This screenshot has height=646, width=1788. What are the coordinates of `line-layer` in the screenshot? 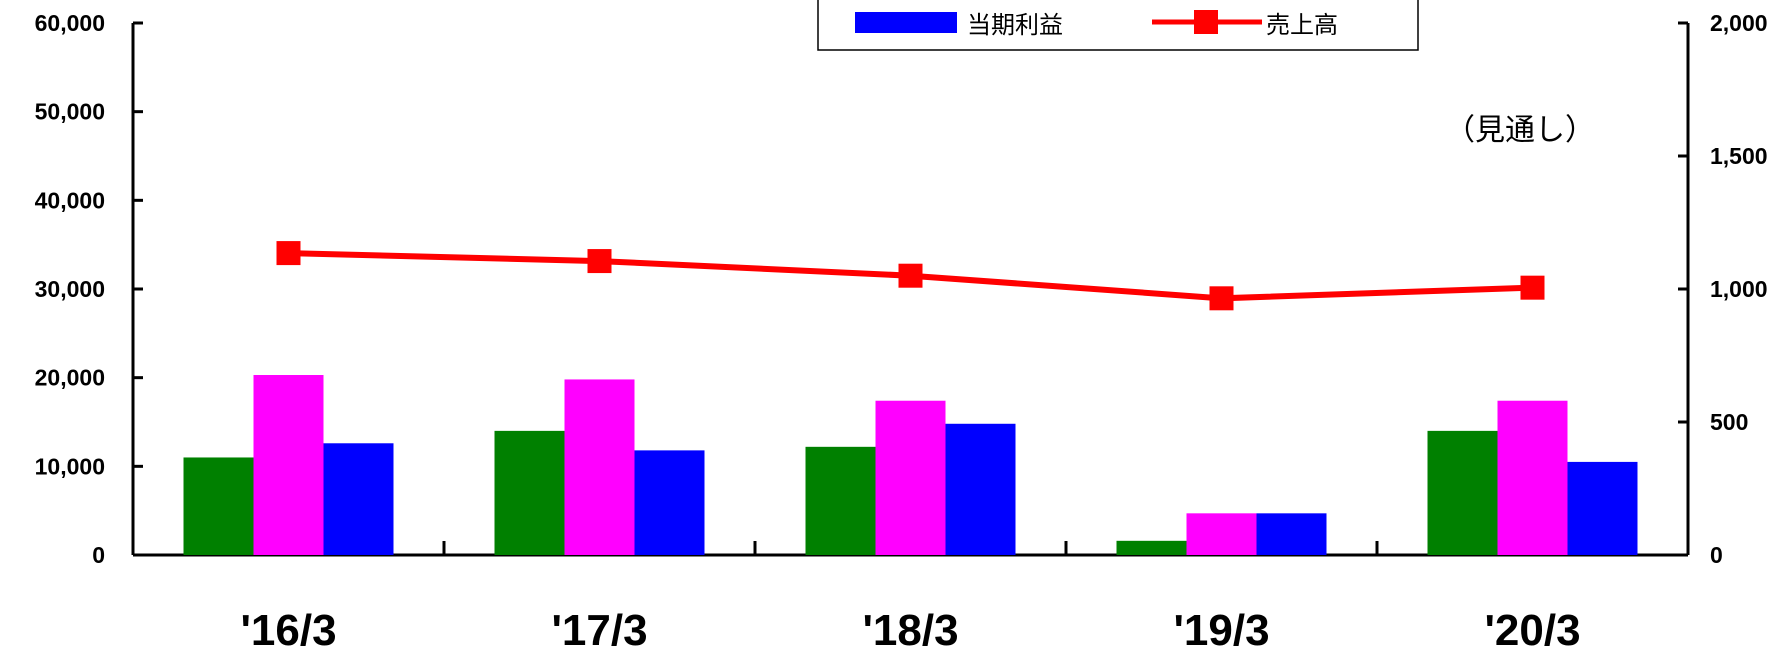 It's located at (910, 276).